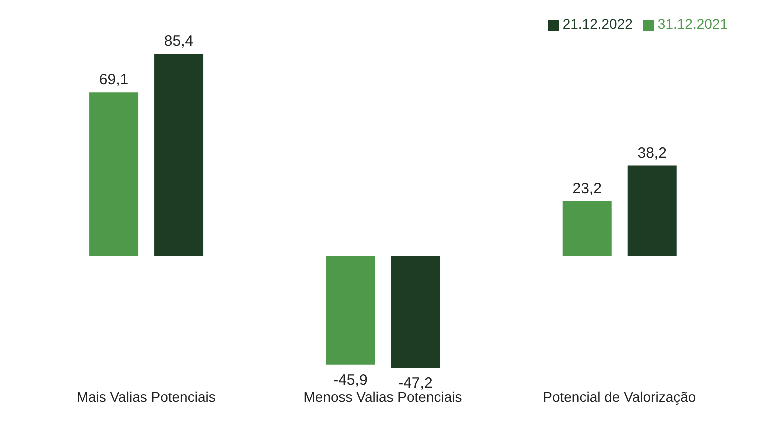 This screenshot has width=768, height=430. Describe the element at coordinates (179, 41) in the screenshot. I see `data-label: 85,4` at that location.